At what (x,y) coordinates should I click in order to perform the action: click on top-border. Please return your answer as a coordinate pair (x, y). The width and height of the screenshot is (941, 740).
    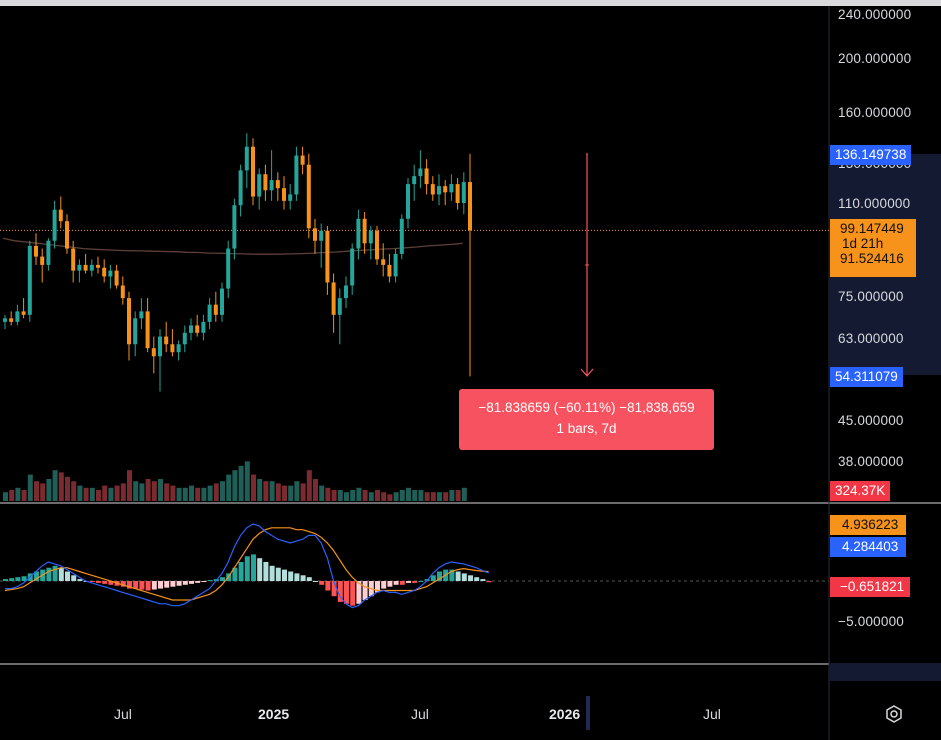
    Looking at the image, I should click on (470, 3).